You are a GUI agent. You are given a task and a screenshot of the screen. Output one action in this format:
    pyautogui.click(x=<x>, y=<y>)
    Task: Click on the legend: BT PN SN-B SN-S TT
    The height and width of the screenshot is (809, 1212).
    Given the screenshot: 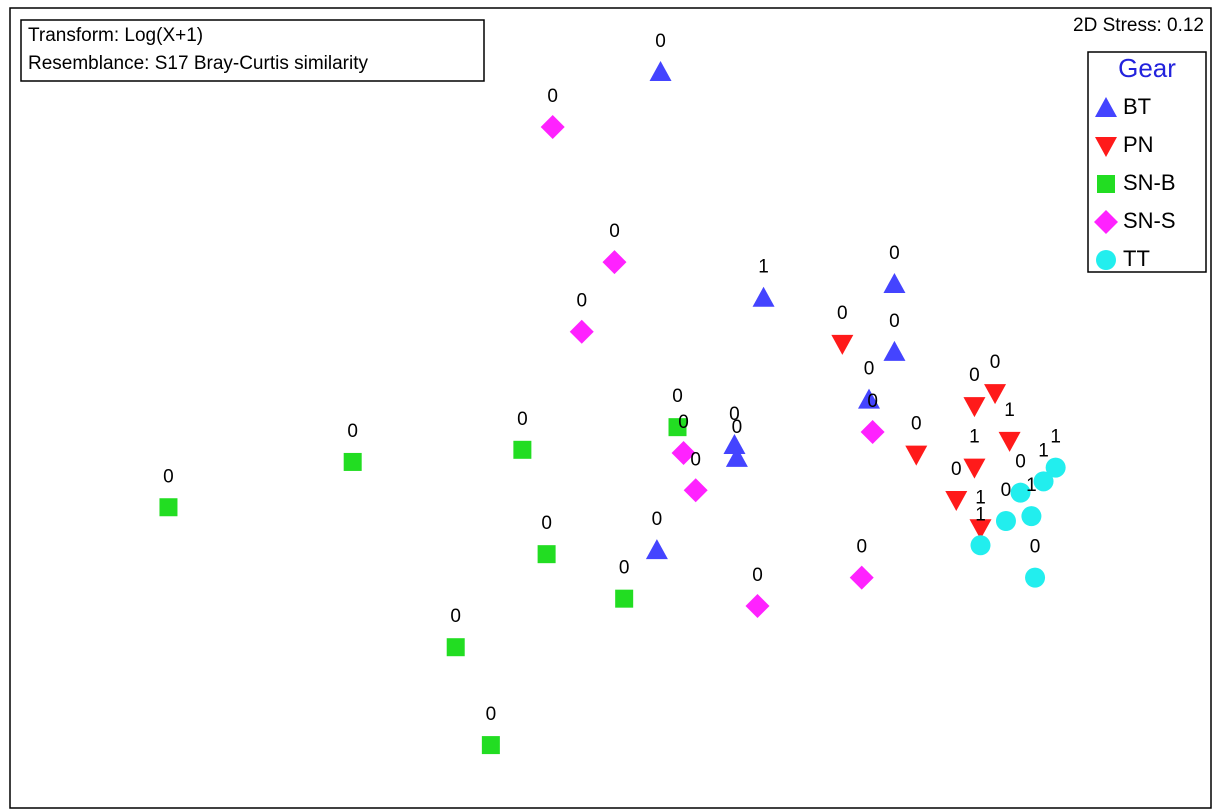 What is the action you would take?
    pyautogui.click(x=1135, y=182)
    